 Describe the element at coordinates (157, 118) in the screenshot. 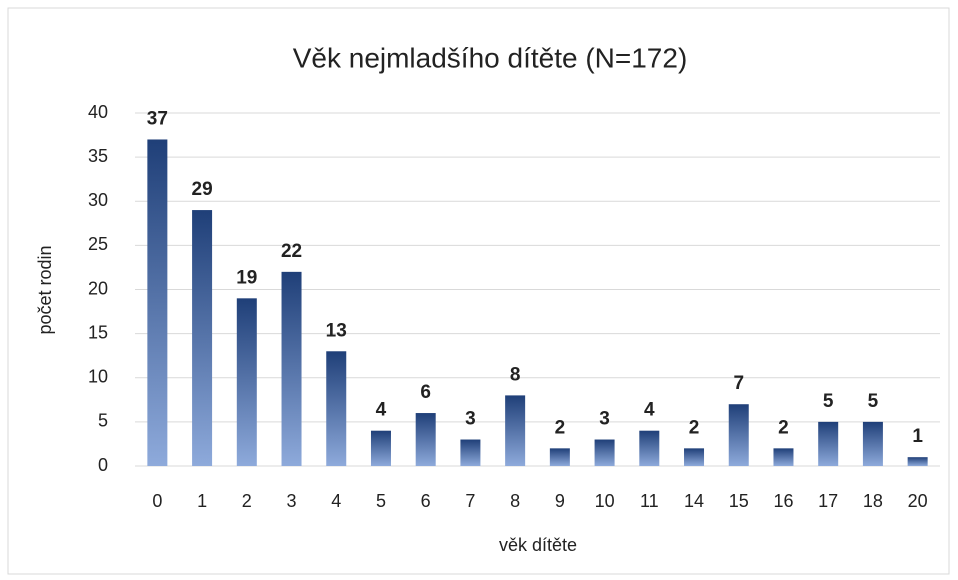

I see `data-label: 37` at that location.